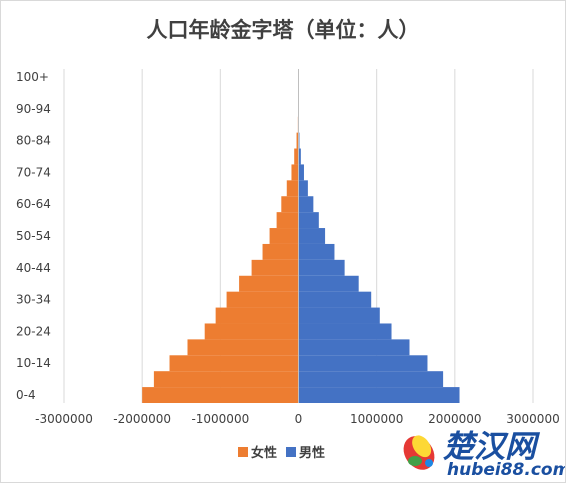  What do you see at coordinates (33, 109) in the screenshot?
I see `y-tick-label-1: 90-94` at bounding box center [33, 109].